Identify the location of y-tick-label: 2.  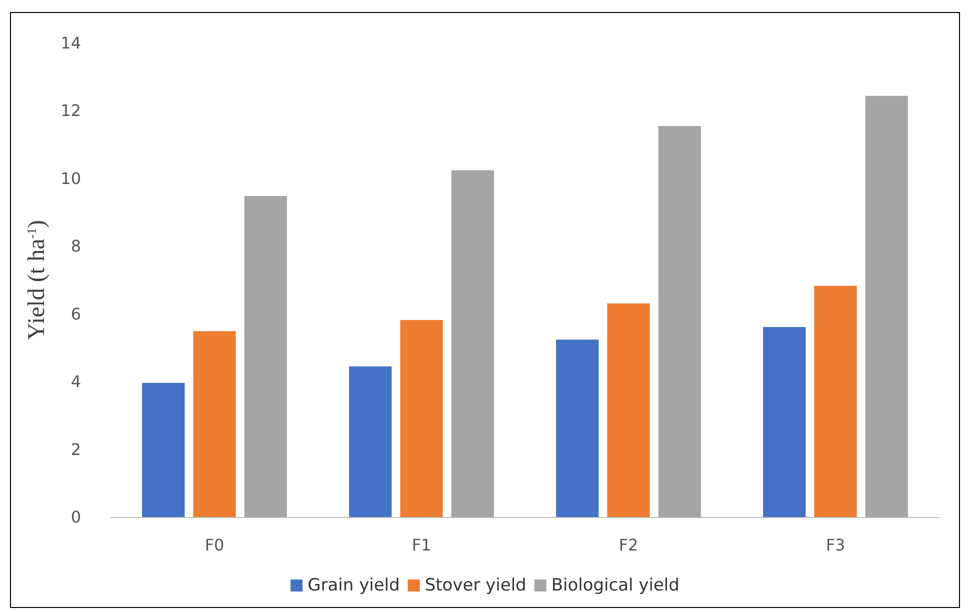
(75, 449).